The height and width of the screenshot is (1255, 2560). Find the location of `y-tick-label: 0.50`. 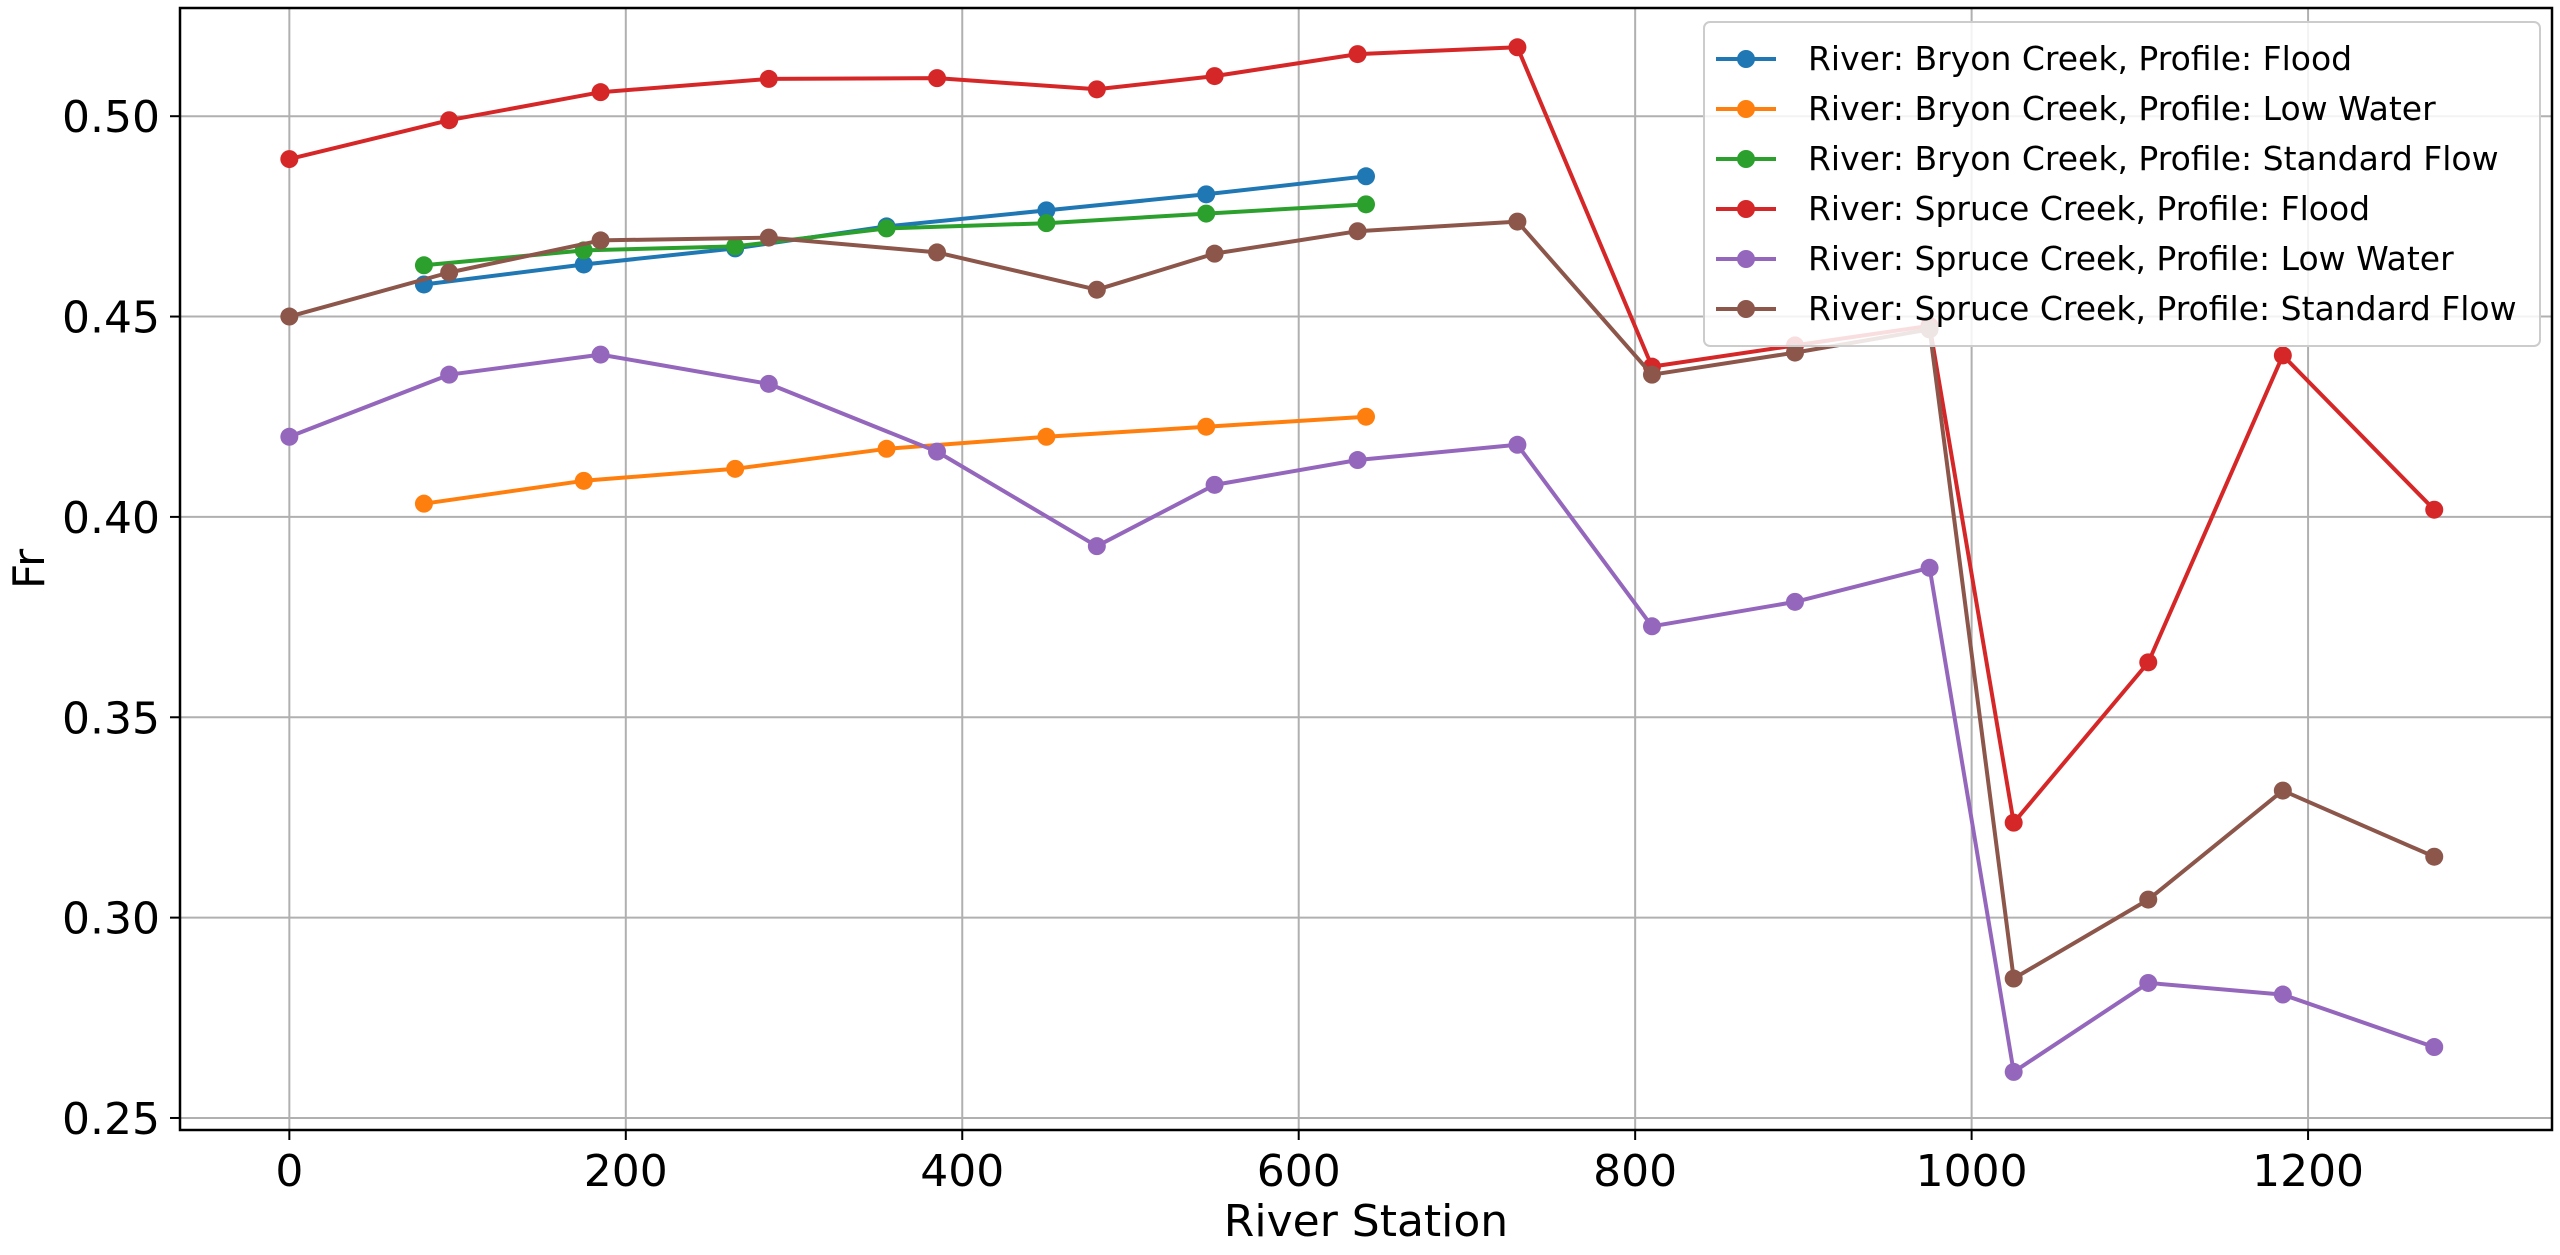

y-tick-label: 0.50 is located at coordinates (111, 117).